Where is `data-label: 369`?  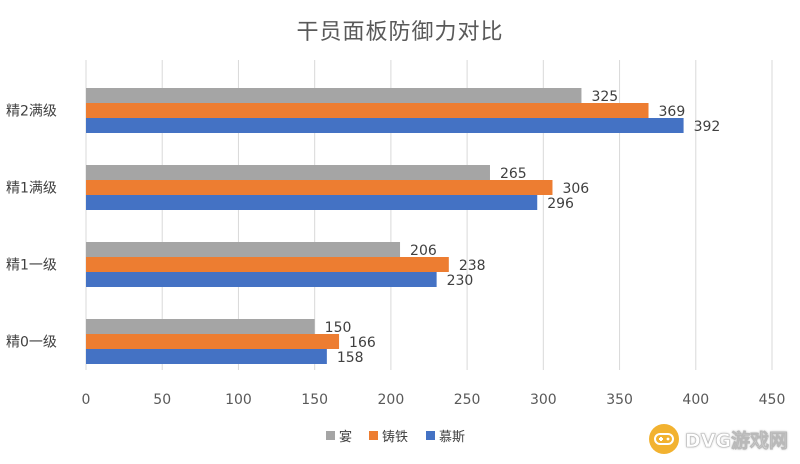
data-label: 369 is located at coordinates (672, 112).